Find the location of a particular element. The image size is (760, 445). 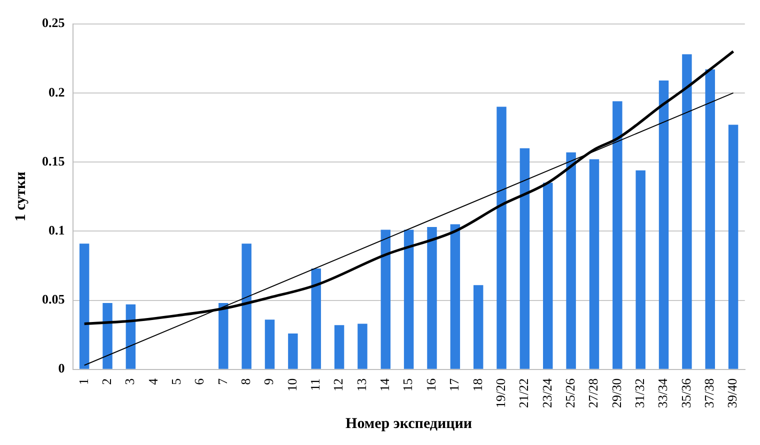

x-tick-label: 19/20 is located at coordinates (500, 393).